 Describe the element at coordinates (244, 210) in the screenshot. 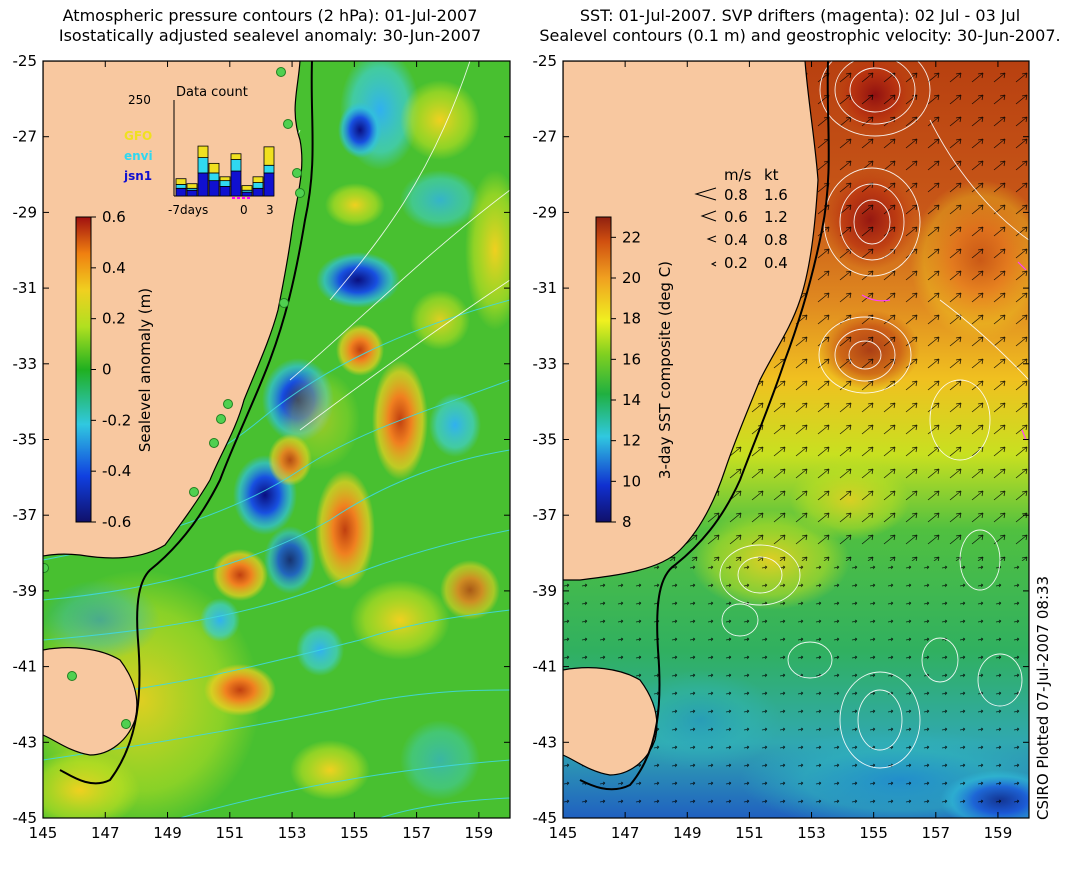

I see `dc-xtick-zero: 0` at that location.